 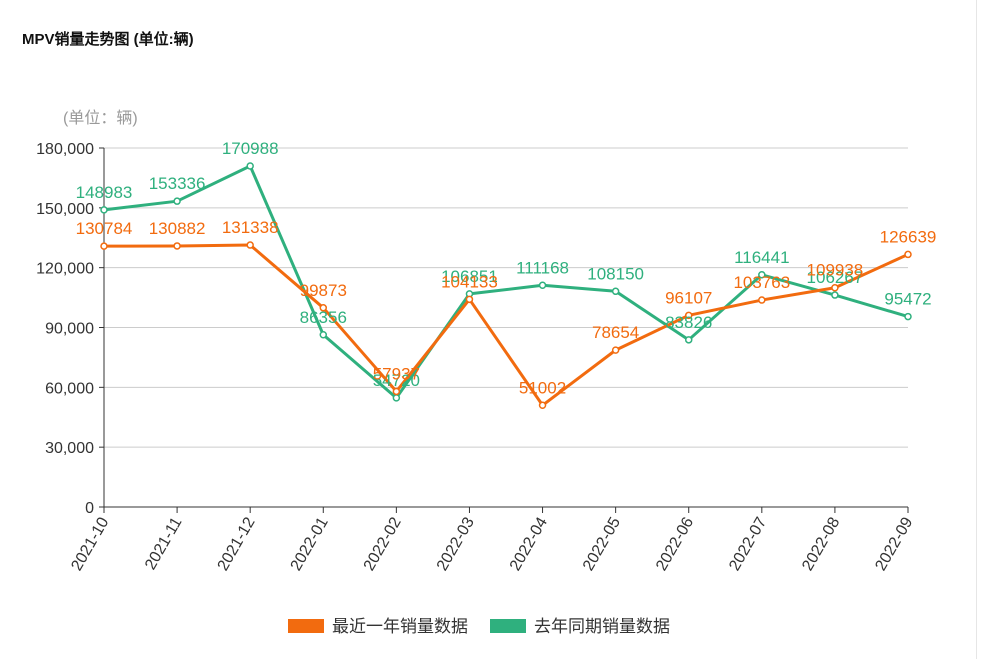 What do you see at coordinates (69, 448) in the screenshot?
I see `y-tick-label: 30,000` at bounding box center [69, 448].